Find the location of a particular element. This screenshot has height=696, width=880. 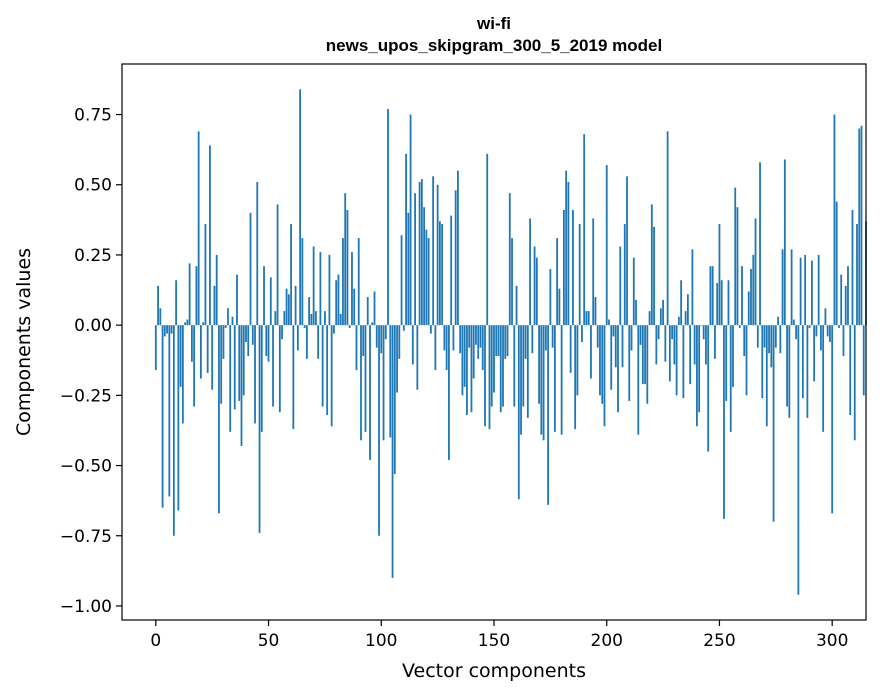

x-tick-label: 100 is located at coordinates (381, 641).